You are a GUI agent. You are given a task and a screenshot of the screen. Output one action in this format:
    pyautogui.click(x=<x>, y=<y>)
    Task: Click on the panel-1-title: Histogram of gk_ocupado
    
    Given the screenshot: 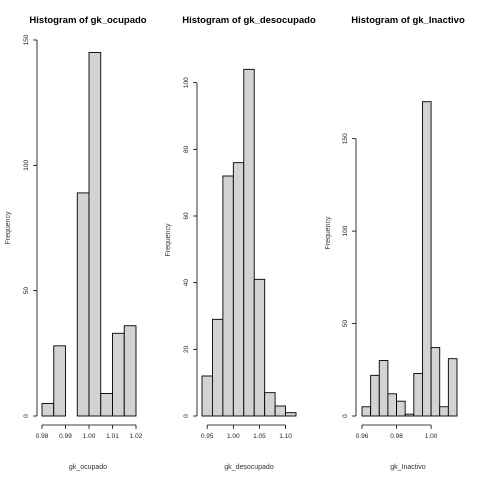 What is the action you would take?
    pyautogui.click(x=87, y=20)
    